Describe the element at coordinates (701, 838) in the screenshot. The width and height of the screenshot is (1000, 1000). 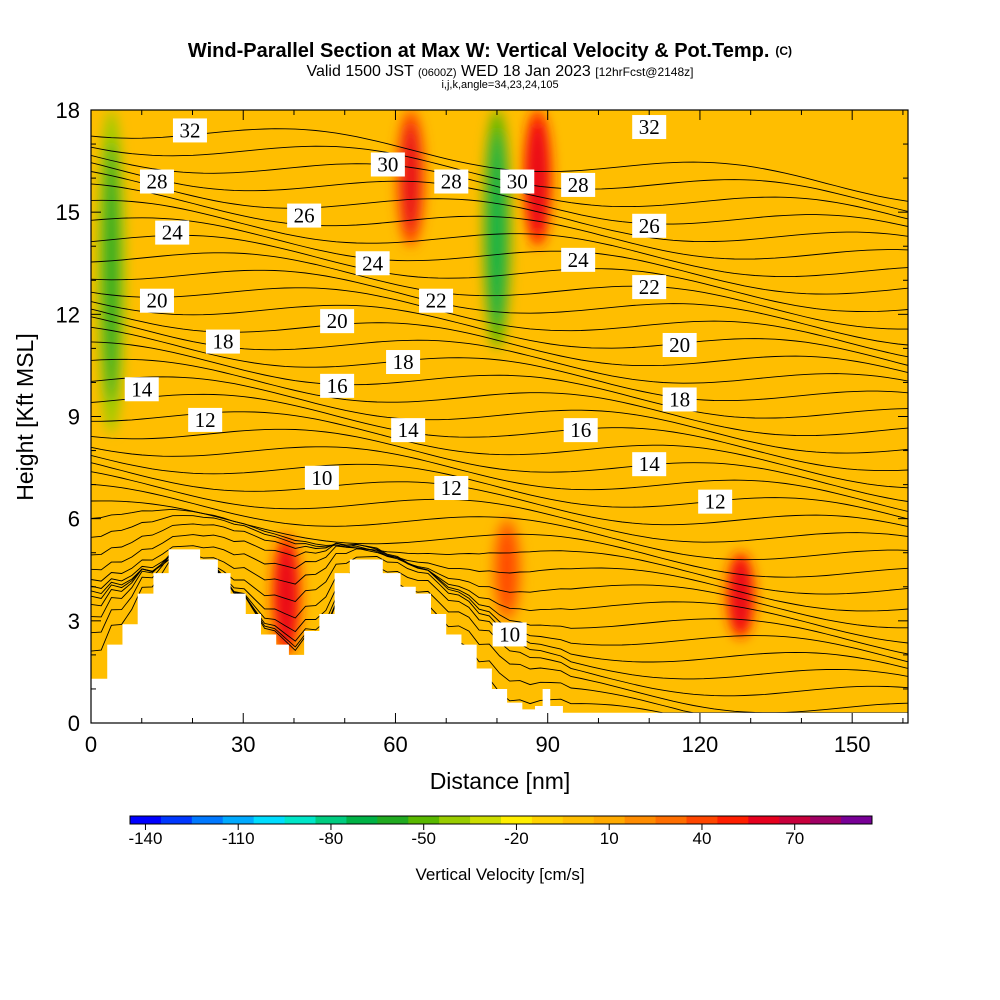
I see `colorbar-tick-label: 40` at that location.